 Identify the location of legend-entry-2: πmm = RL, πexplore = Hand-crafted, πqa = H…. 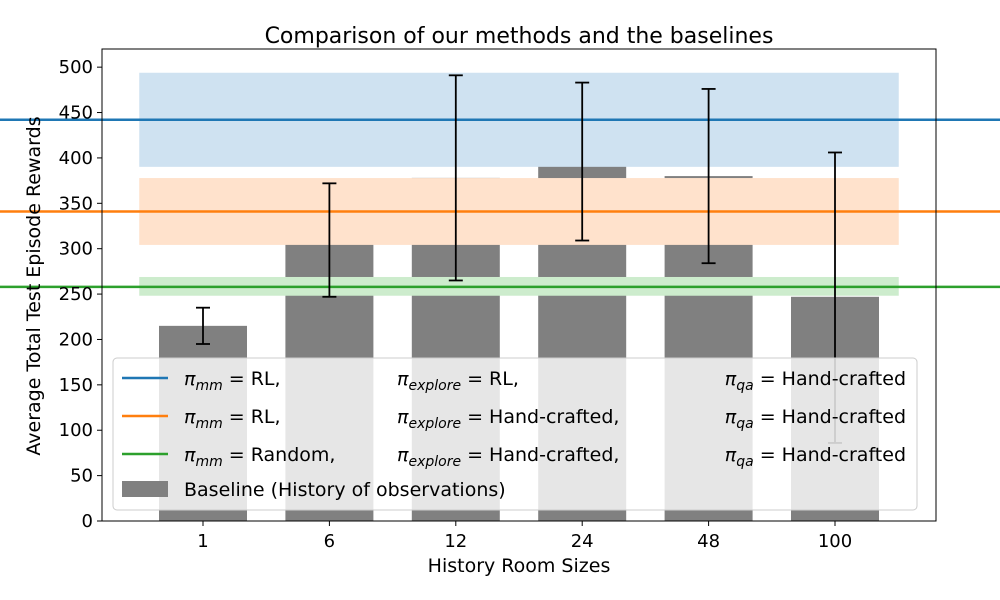
(514, 419).